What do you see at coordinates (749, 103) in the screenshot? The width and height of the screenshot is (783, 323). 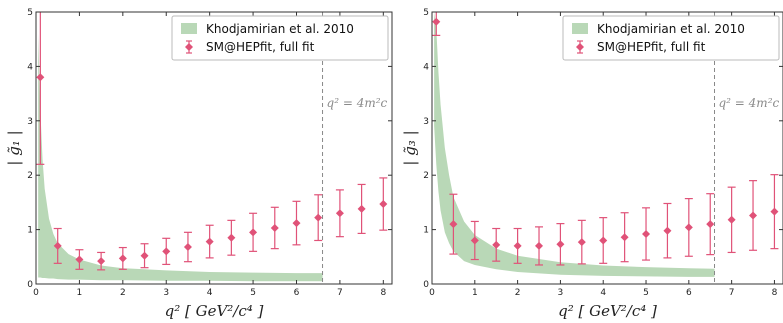 I see `threshold-label: q² = 4m²c` at bounding box center [749, 103].